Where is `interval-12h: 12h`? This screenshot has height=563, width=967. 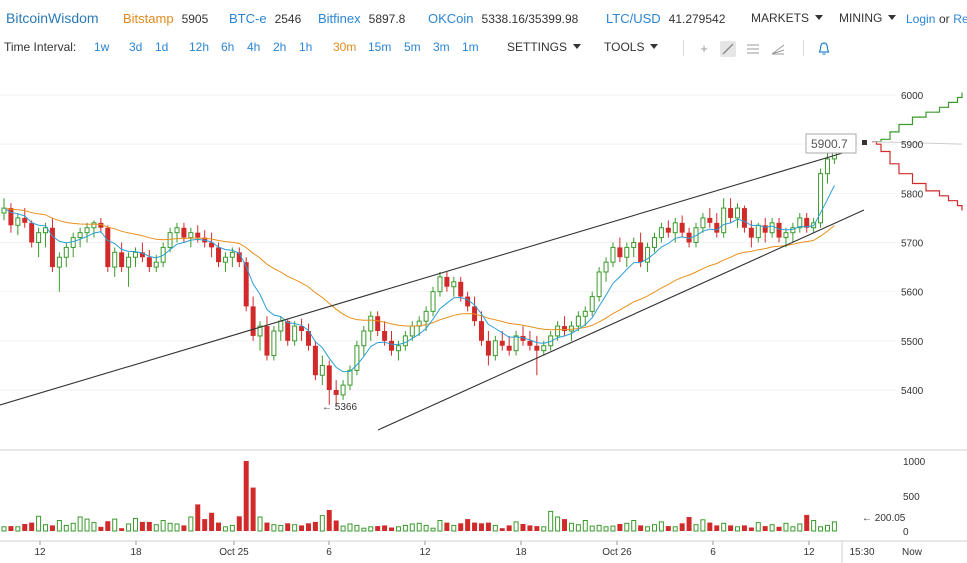
interval-12h: 12h is located at coordinates (199, 47).